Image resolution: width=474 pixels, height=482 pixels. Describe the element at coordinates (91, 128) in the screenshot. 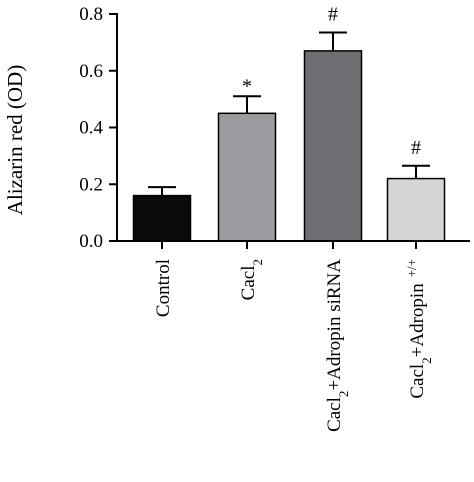

I see `y-tick-label: 0.4` at that location.